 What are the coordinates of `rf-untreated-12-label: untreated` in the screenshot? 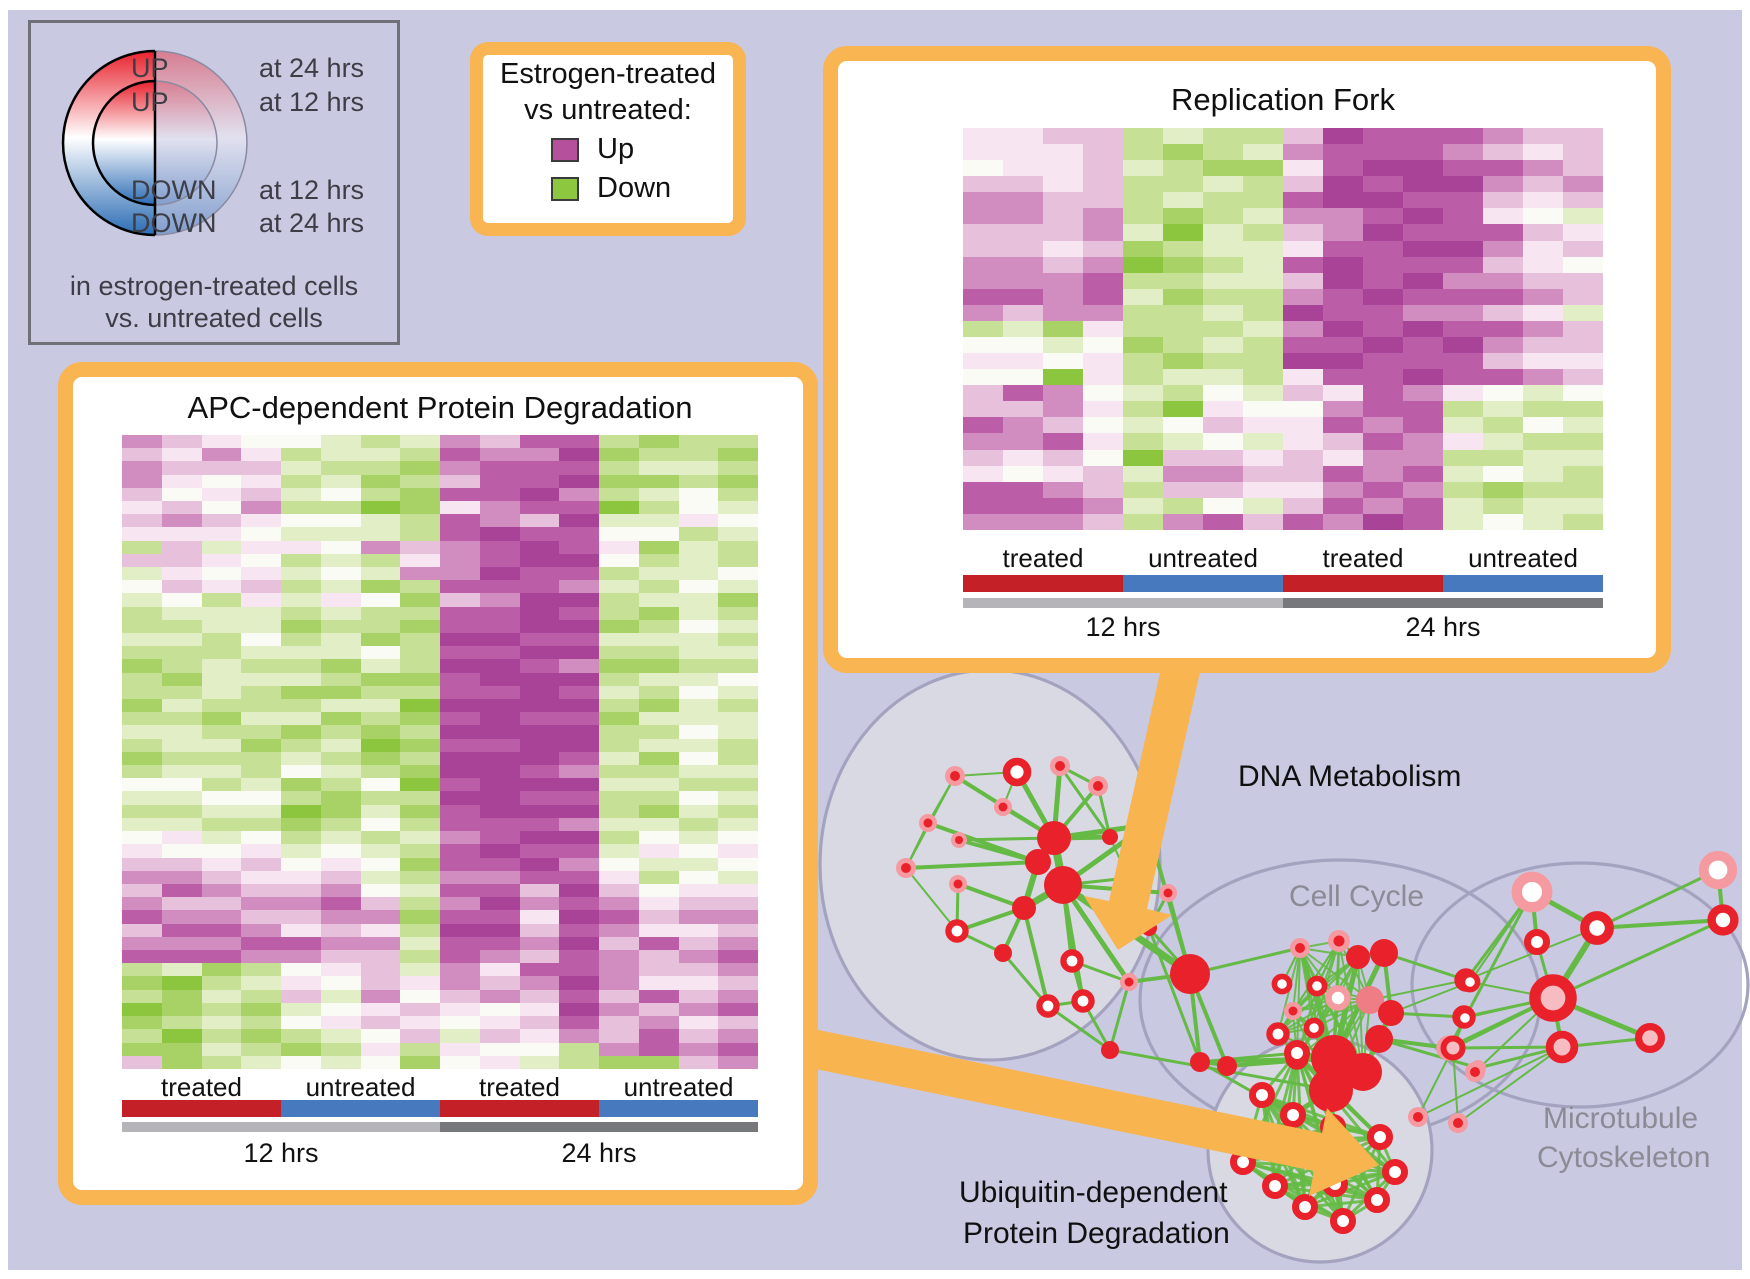 It's located at (1203, 558).